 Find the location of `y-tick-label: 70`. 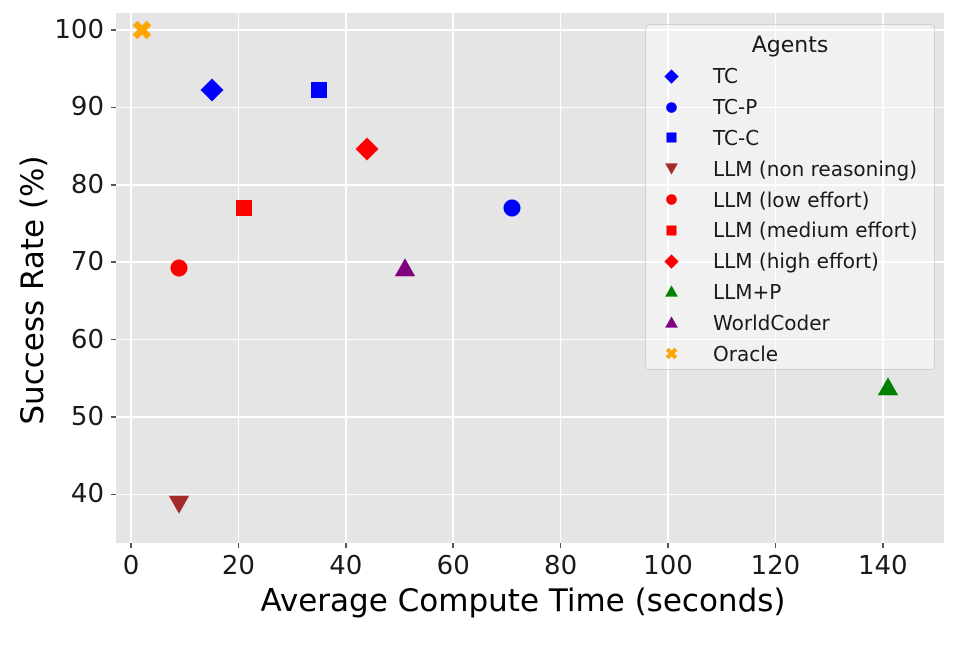

y-tick-label: 70 is located at coordinates (87, 262).